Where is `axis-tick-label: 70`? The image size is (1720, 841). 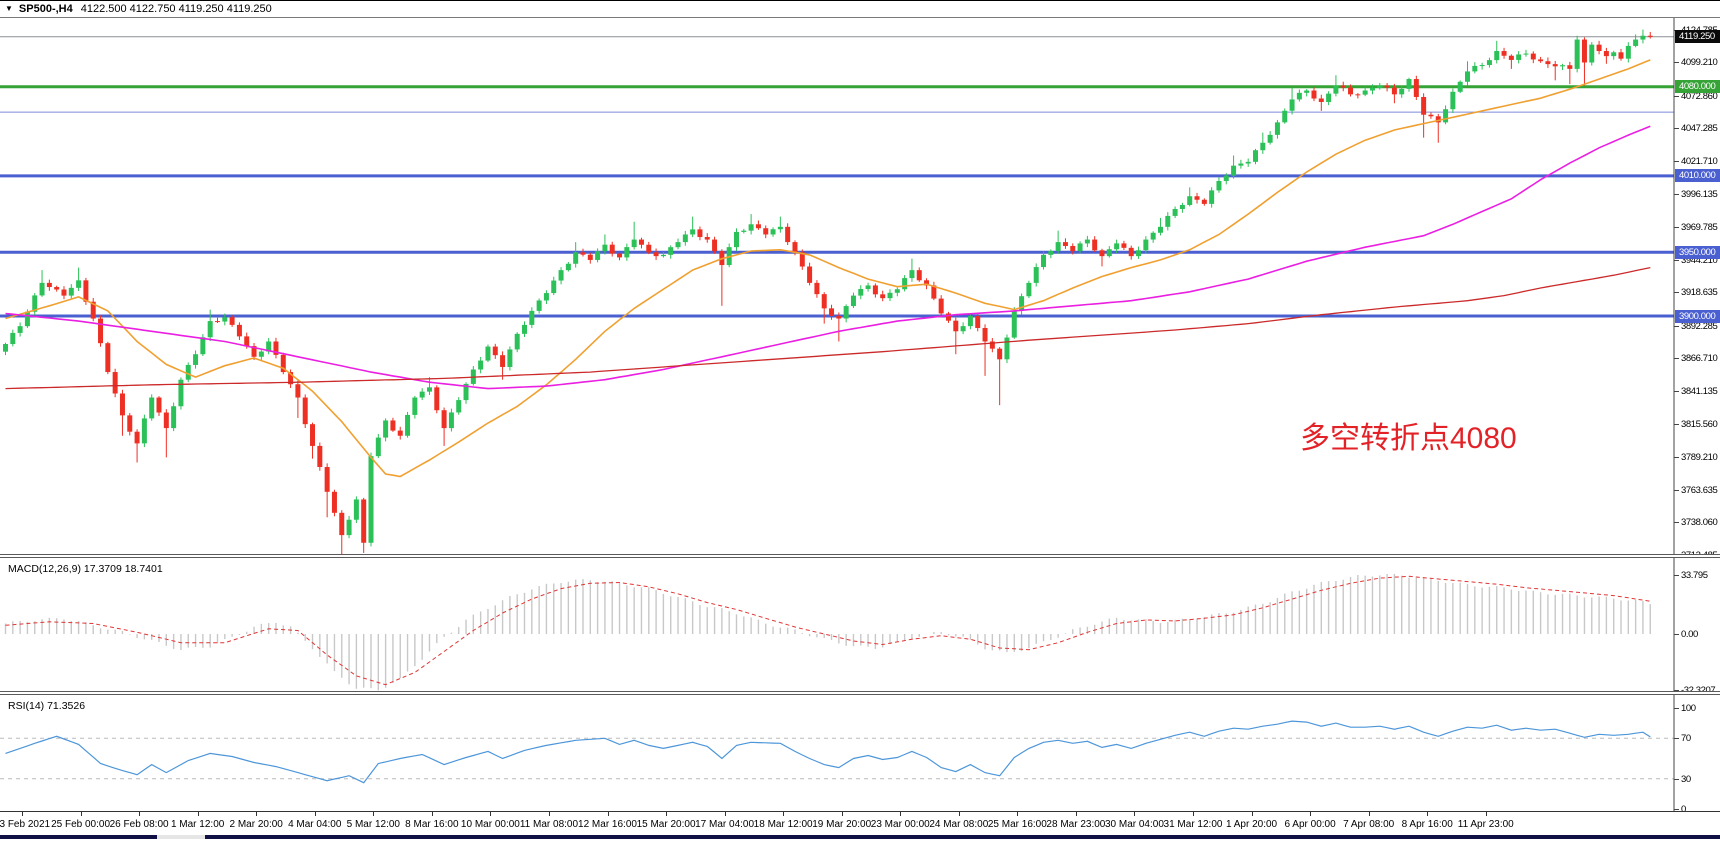 axis-tick-label: 70 is located at coordinates (1686, 739).